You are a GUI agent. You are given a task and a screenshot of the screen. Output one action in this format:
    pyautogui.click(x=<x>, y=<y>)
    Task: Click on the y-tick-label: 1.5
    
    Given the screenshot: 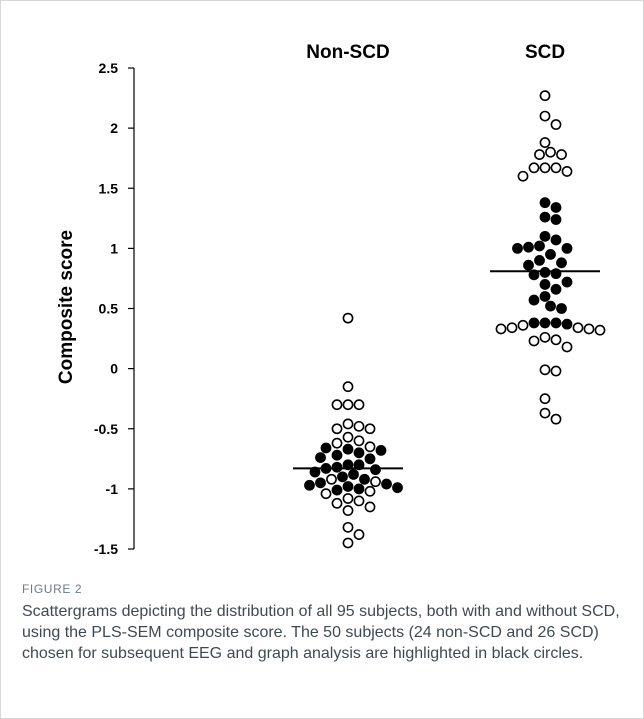 What is the action you would take?
    pyautogui.click(x=109, y=188)
    